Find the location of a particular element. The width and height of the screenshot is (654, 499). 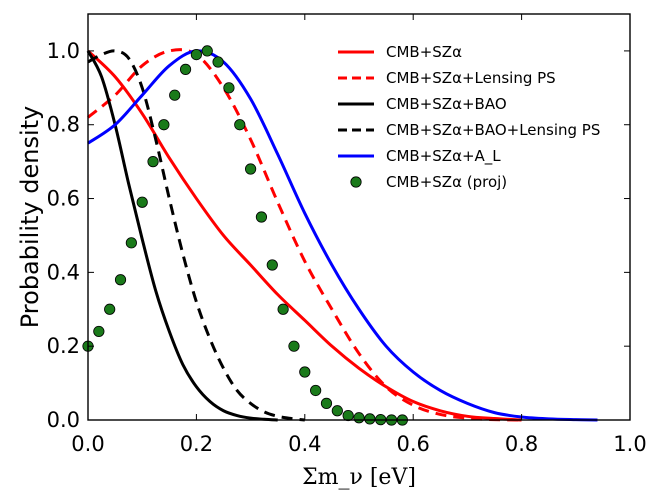

x-axis-label: Σm_ν [eV] is located at coordinates (359, 477).